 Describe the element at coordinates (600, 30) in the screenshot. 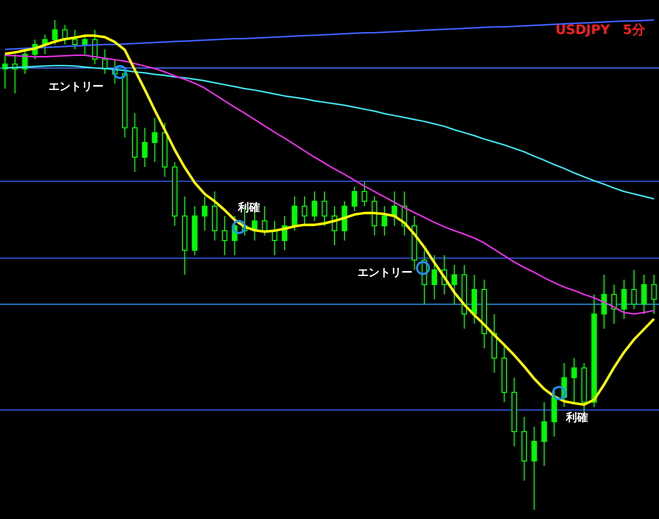

I see `chart-title: USDJPY 5分` at that location.